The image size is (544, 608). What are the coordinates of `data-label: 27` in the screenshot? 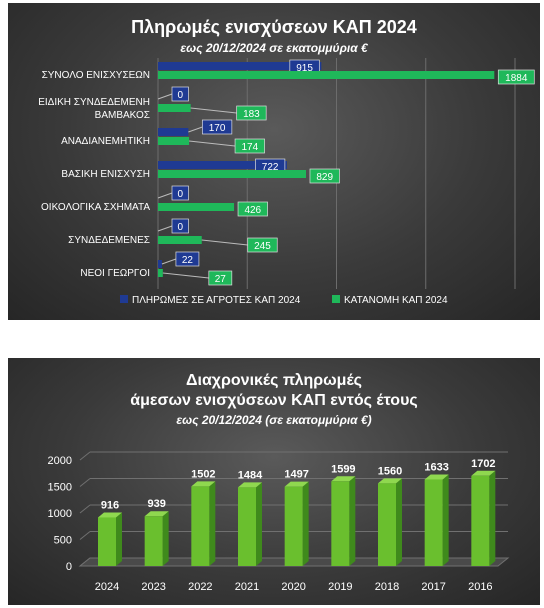 It's located at (221, 279).